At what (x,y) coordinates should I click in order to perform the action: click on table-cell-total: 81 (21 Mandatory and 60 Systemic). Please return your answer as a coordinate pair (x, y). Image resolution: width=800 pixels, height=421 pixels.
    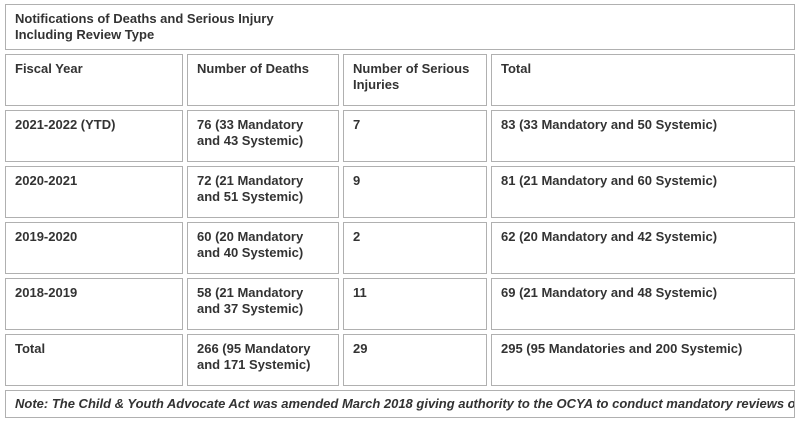
    Looking at the image, I should click on (643, 192).